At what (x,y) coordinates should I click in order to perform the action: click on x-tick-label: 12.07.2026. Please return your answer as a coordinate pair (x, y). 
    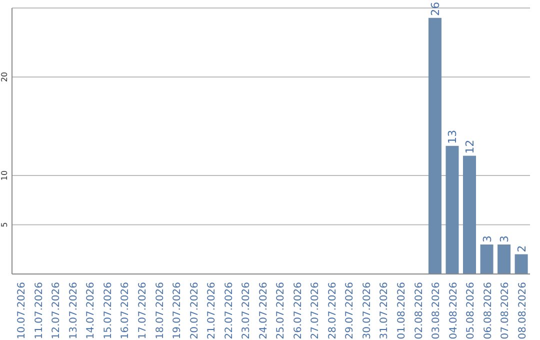
    Looking at the image, I should click on (56, 311).